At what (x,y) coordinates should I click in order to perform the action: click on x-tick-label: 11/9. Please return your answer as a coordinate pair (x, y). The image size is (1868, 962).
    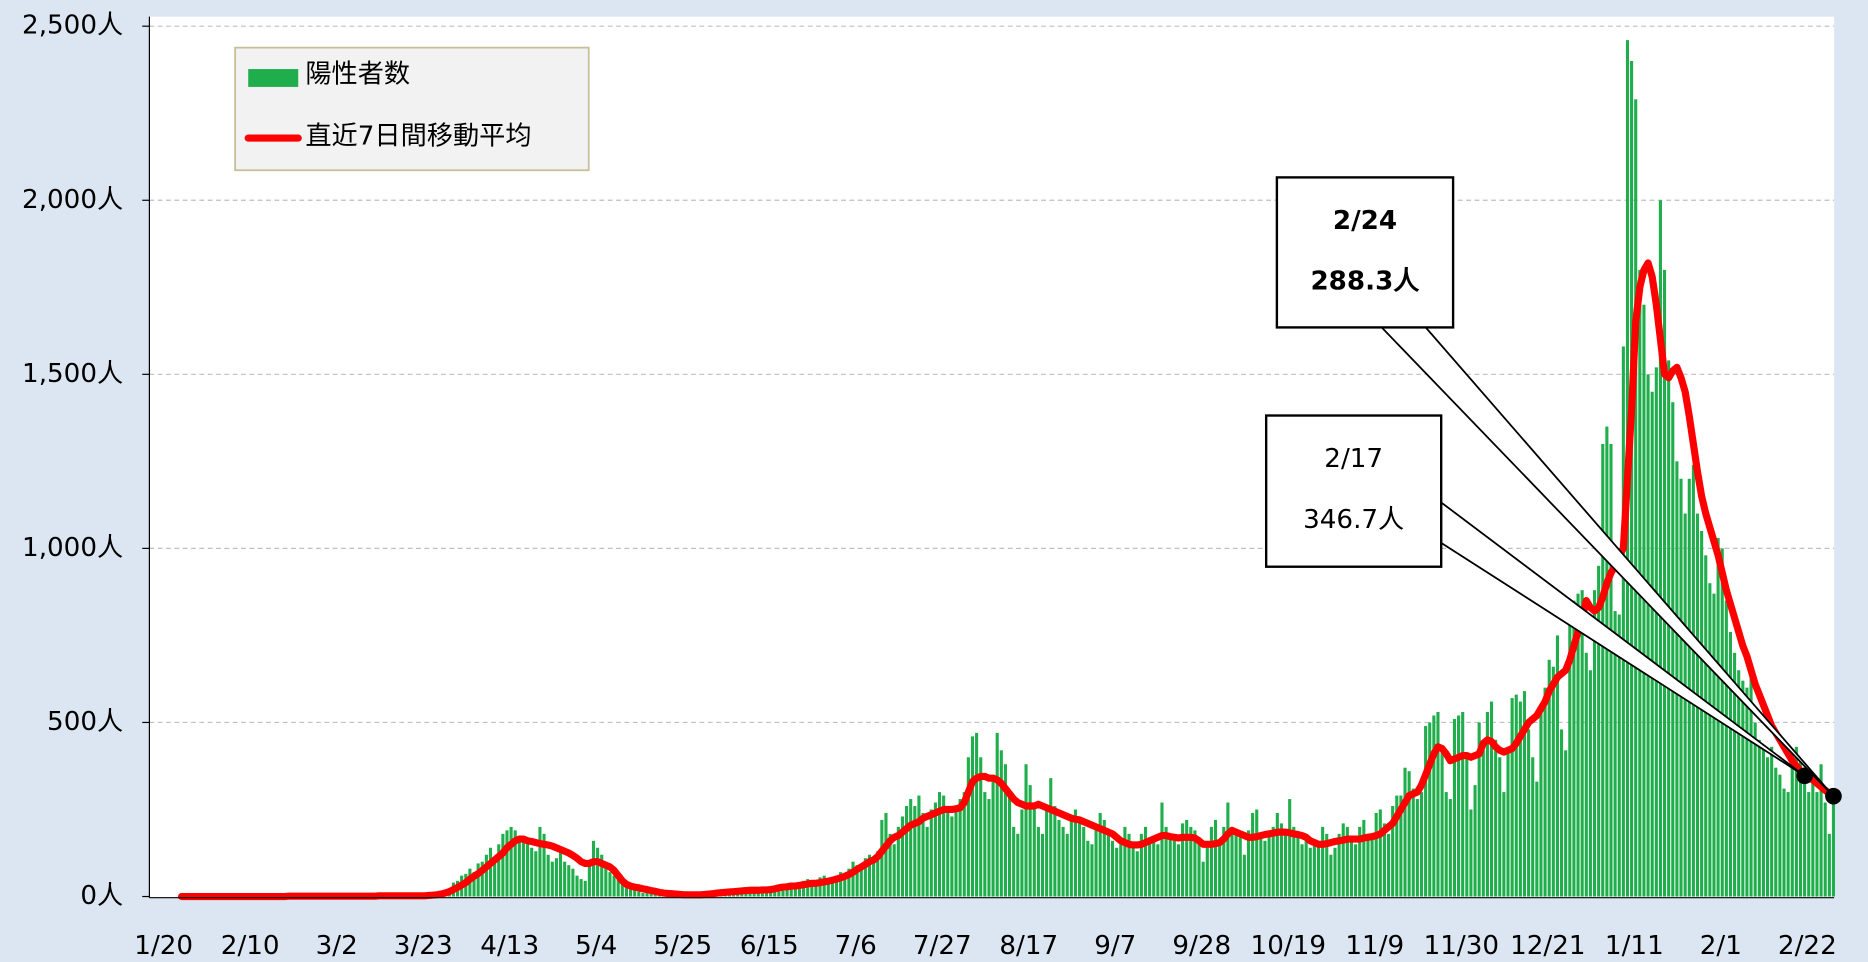
    Looking at the image, I should click on (1374, 946).